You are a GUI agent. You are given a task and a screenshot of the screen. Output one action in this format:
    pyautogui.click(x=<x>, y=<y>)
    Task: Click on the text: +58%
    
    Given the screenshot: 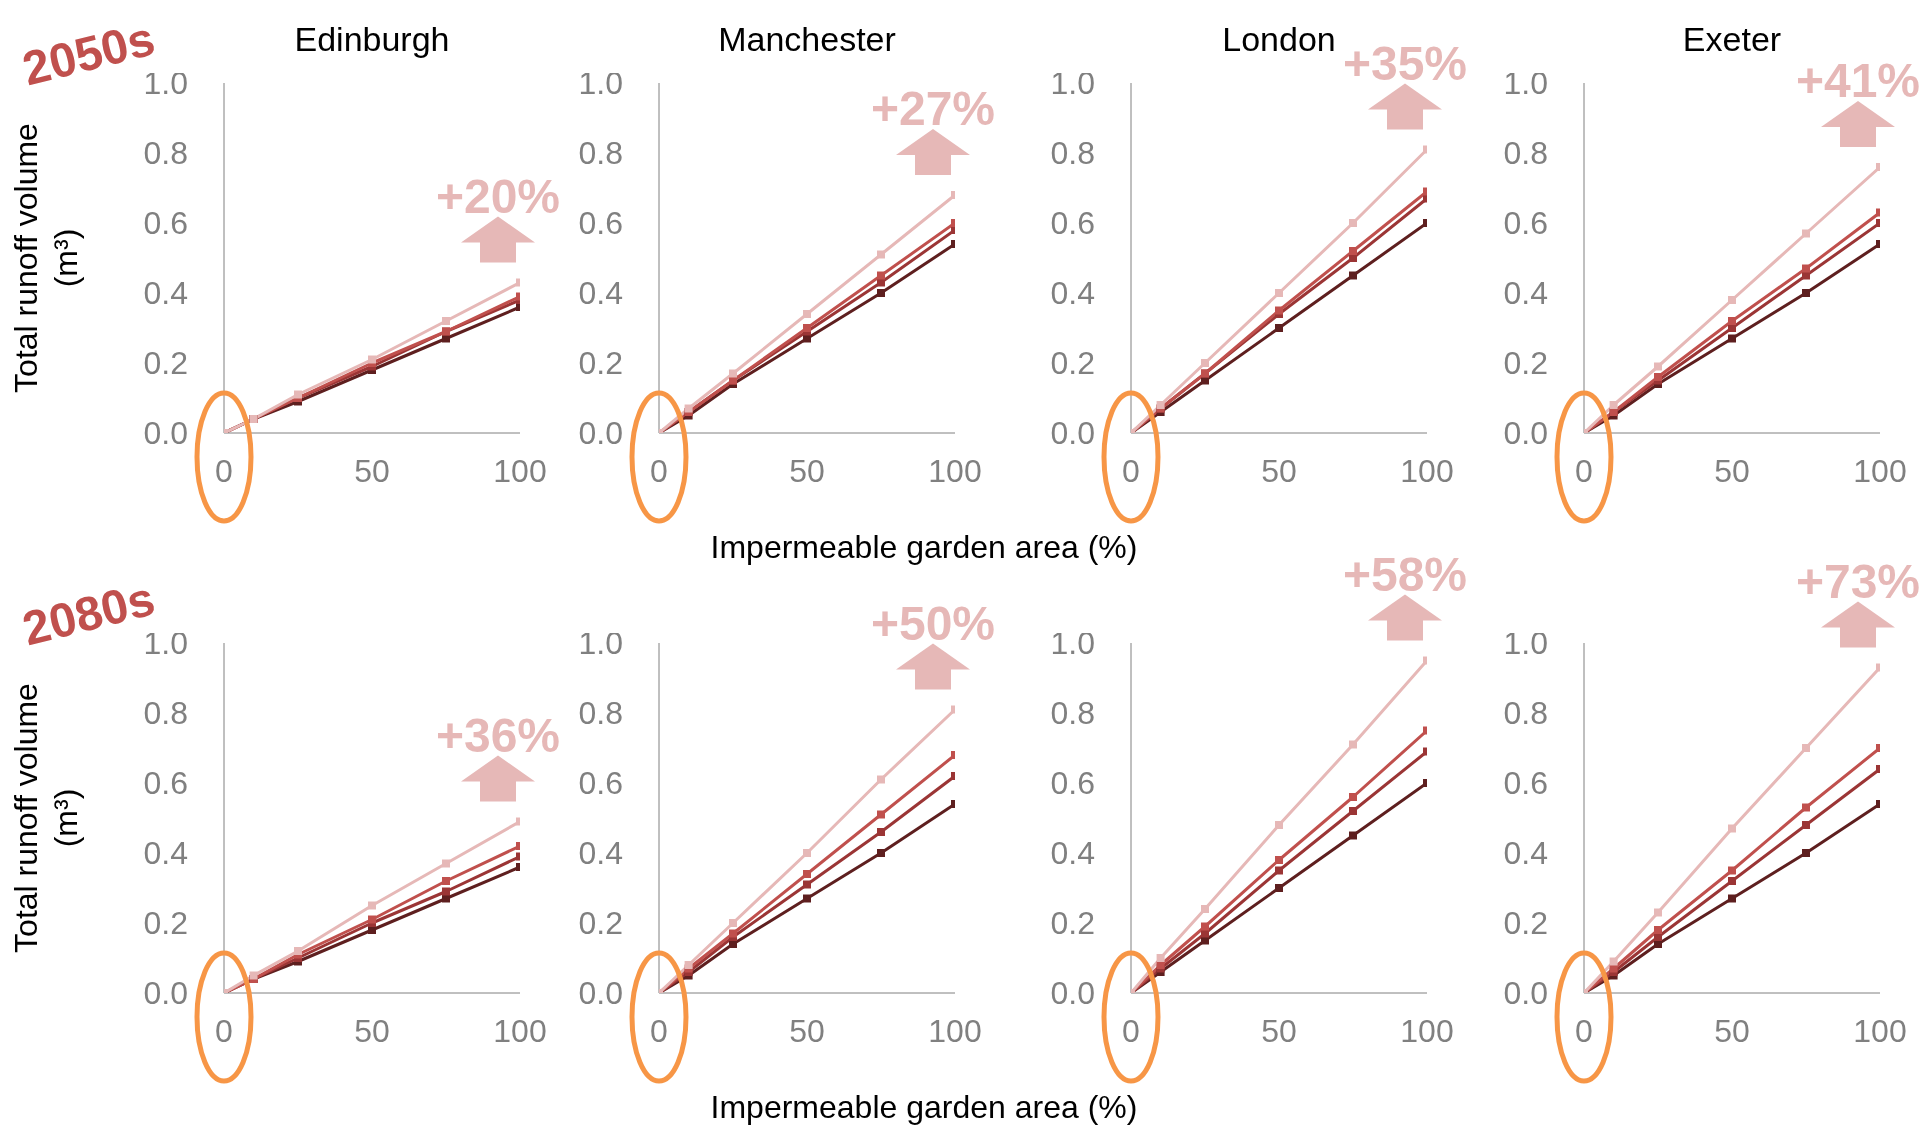 What is the action you would take?
    pyautogui.click(x=1405, y=574)
    